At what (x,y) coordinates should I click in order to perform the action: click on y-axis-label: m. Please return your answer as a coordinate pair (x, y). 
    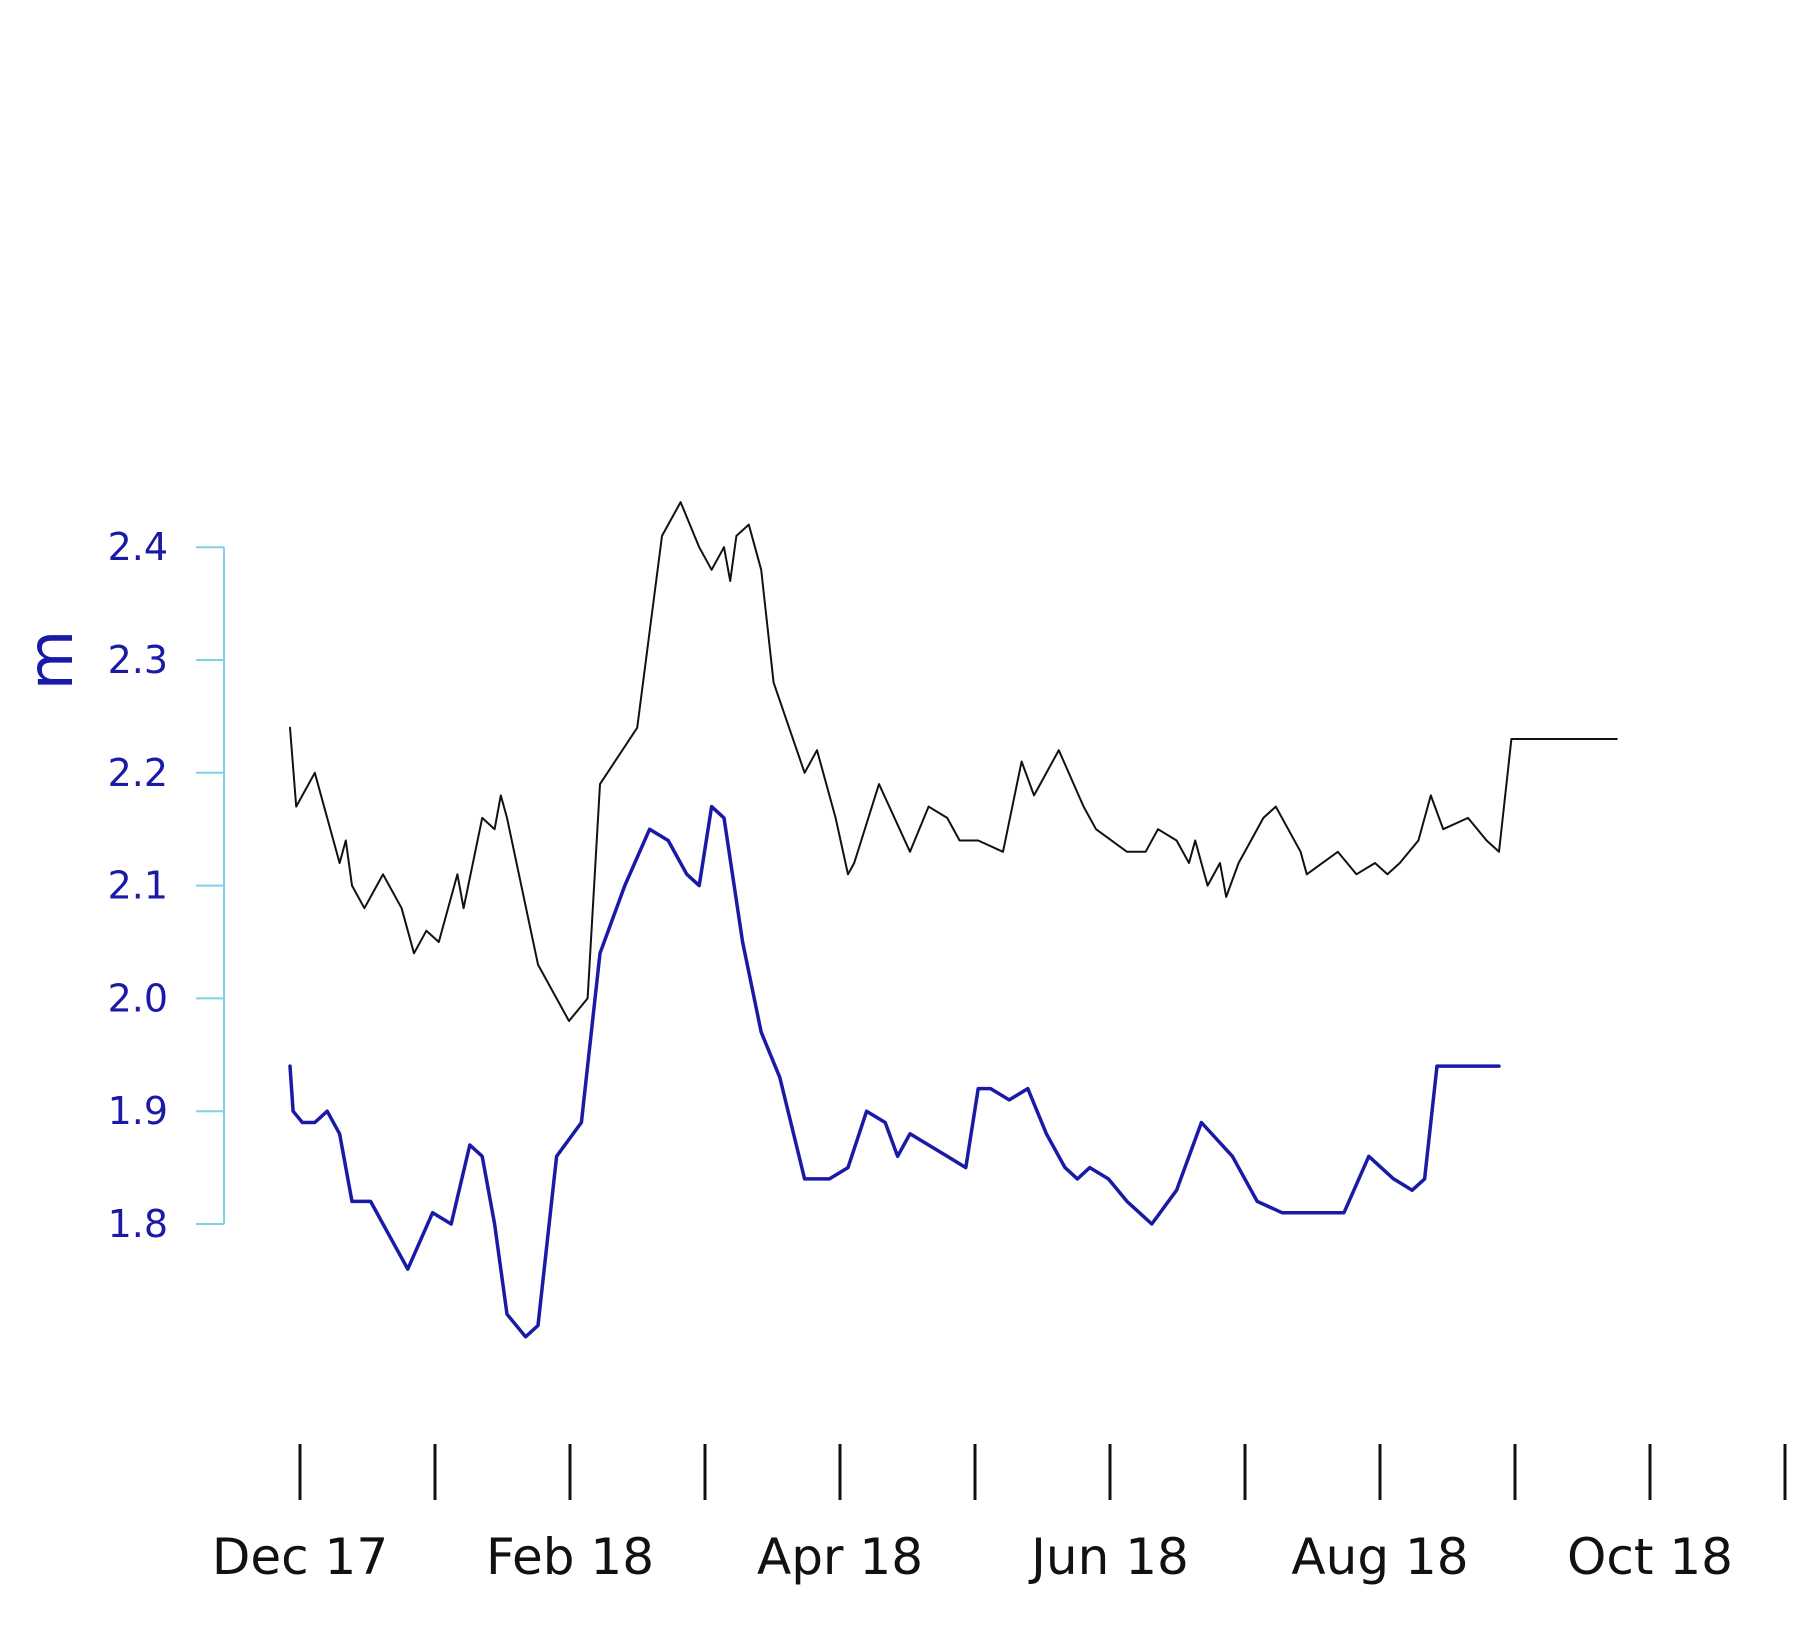
    Looking at the image, I should click on (50, 660).